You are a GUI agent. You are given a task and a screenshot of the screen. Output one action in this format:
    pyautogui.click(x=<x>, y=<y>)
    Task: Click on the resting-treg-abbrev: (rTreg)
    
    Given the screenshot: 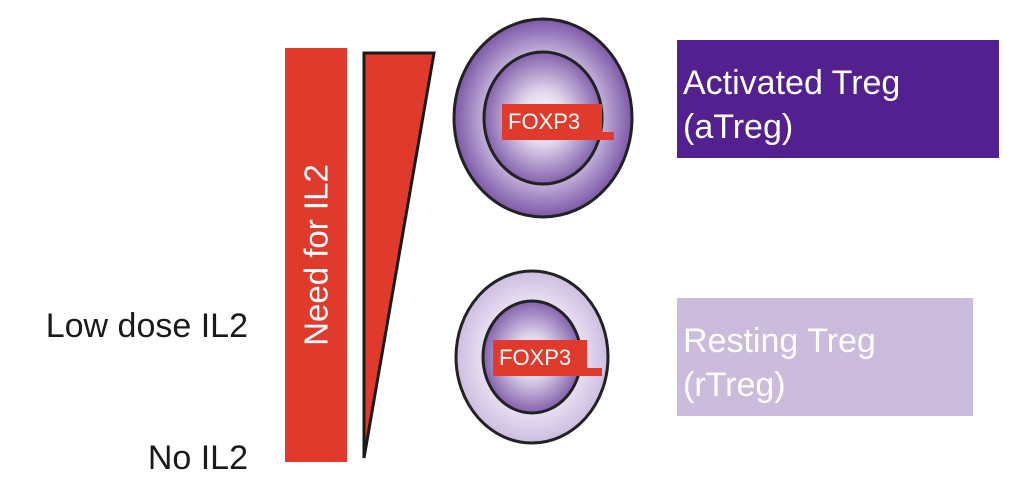 What is the action you would take?
    pyautogui.click(x=734, y=384)
    